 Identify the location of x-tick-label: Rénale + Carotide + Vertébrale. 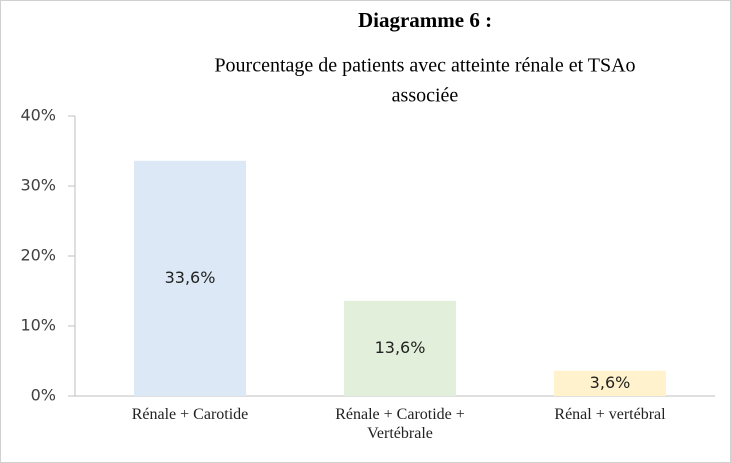
(400, 424).